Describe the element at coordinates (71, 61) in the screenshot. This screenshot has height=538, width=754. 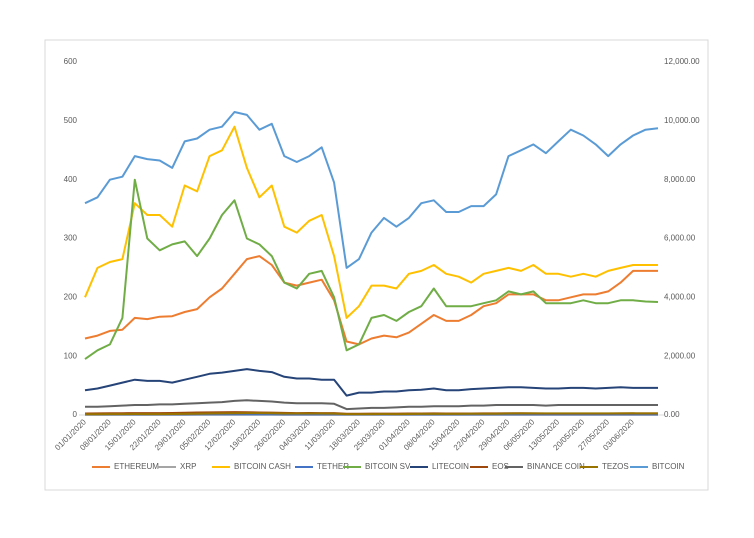
I see `y-tick-label: 600` at that location.